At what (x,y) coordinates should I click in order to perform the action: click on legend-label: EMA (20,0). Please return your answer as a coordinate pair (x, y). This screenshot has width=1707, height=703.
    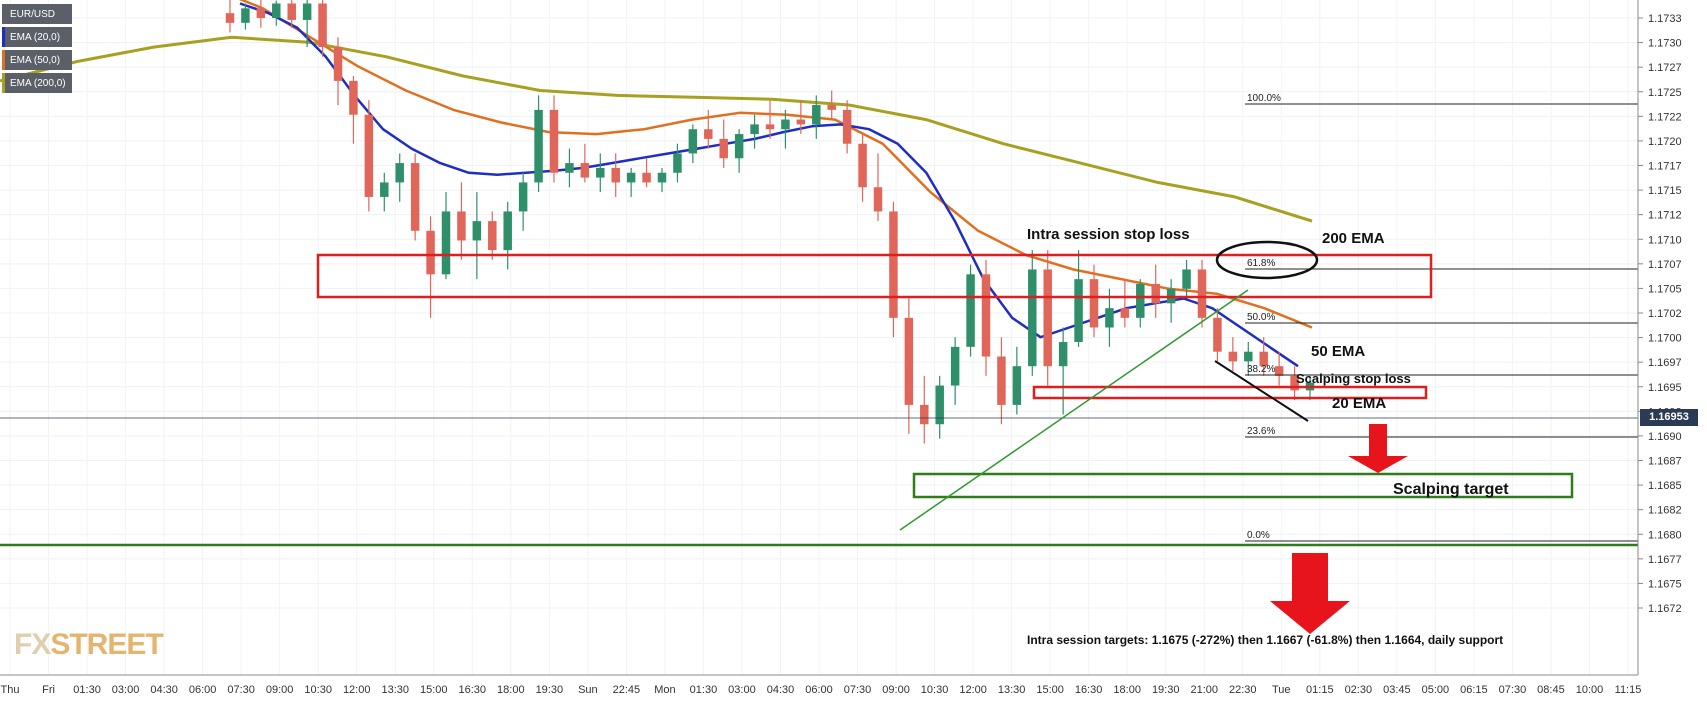
    Looking at the image, I should click on (35, 37).